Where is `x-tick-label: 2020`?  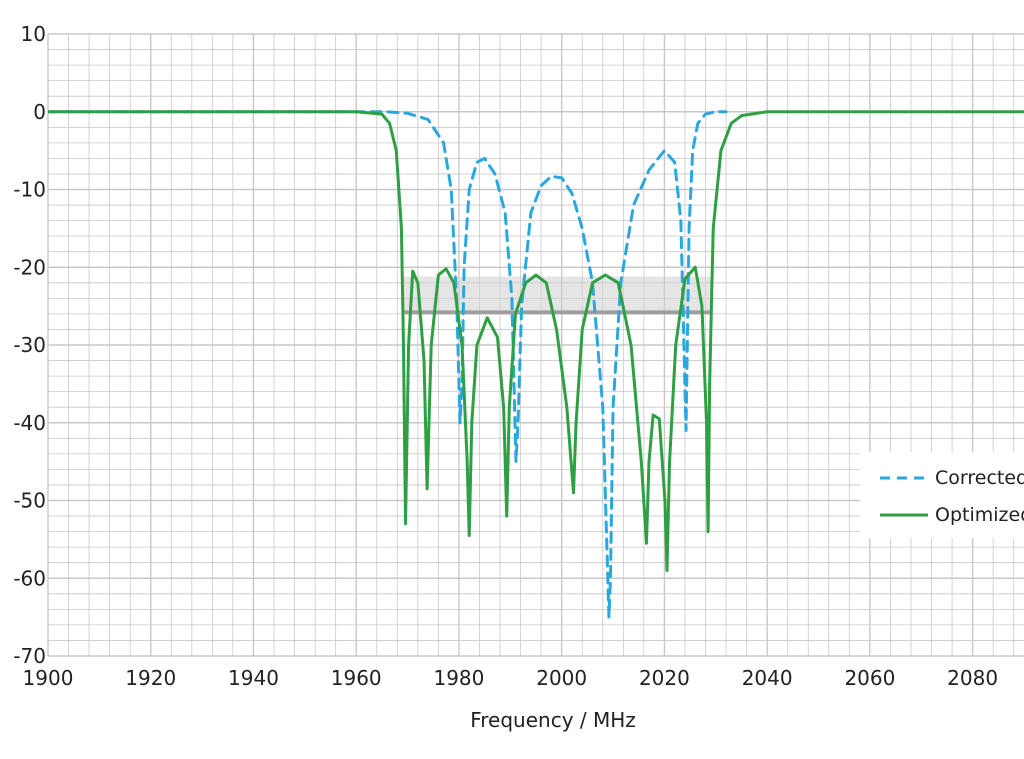
x-tick-label: 2020 is located at coordinates (664, 678).